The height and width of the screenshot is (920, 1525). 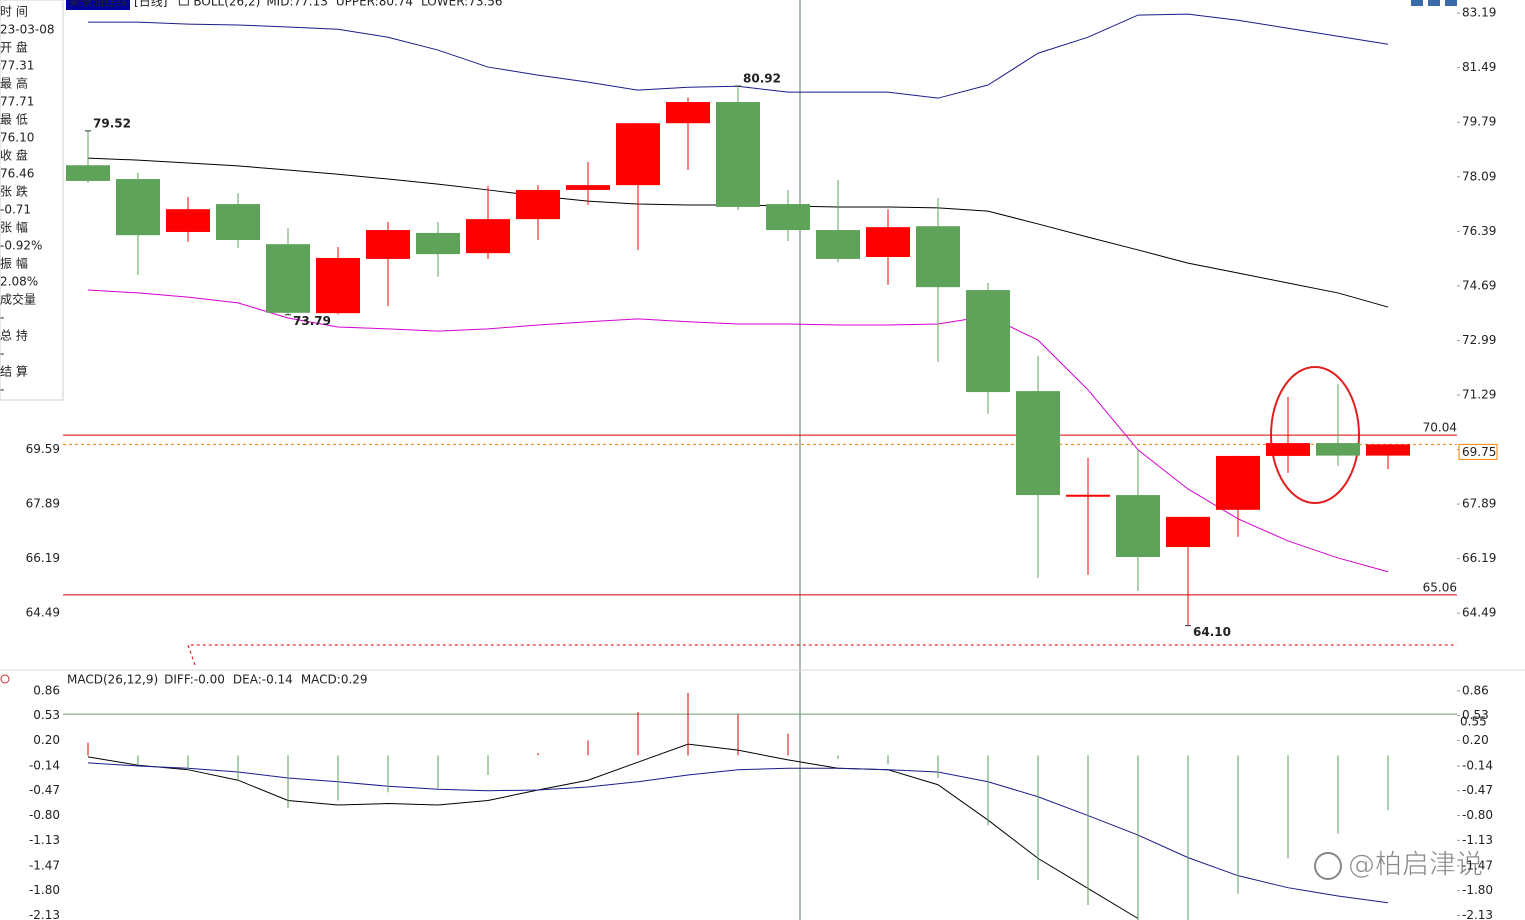 I want to click on watermark-logo, so click(x=1328, y=866).